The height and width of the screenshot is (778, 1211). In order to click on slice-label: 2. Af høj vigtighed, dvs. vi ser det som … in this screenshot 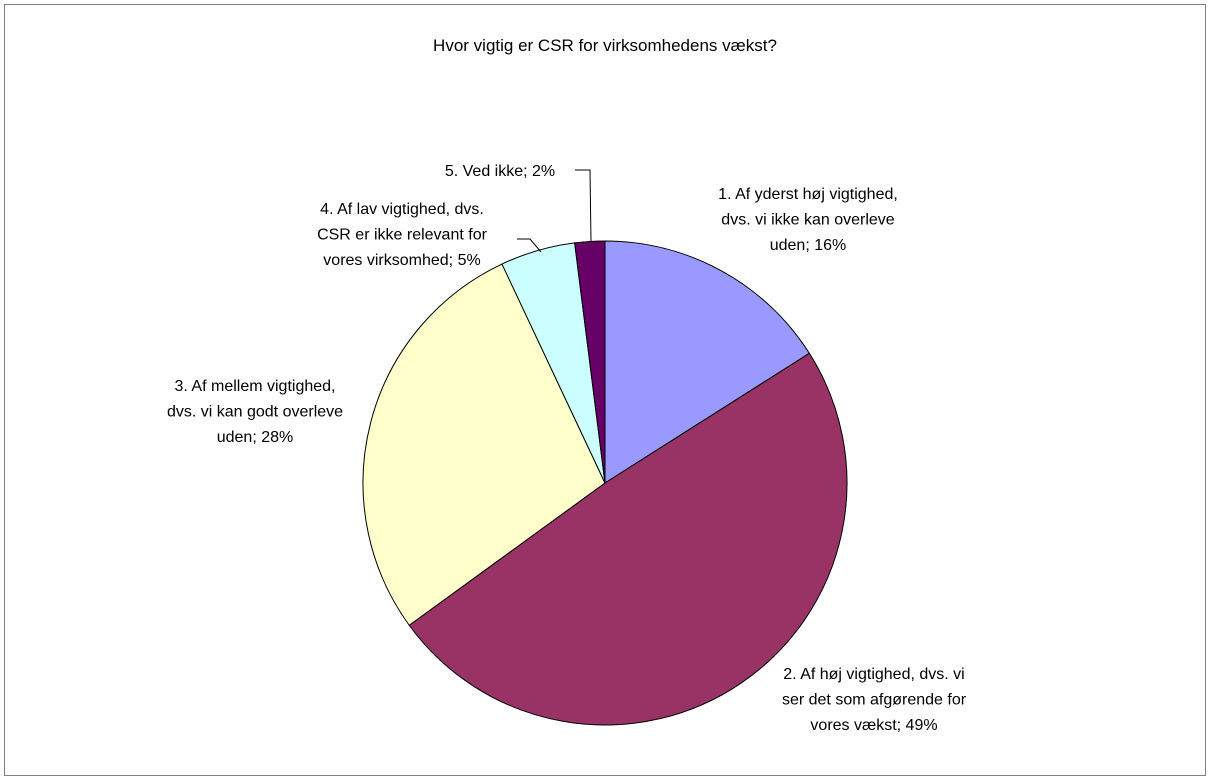, I will do `click(874, 700)`.